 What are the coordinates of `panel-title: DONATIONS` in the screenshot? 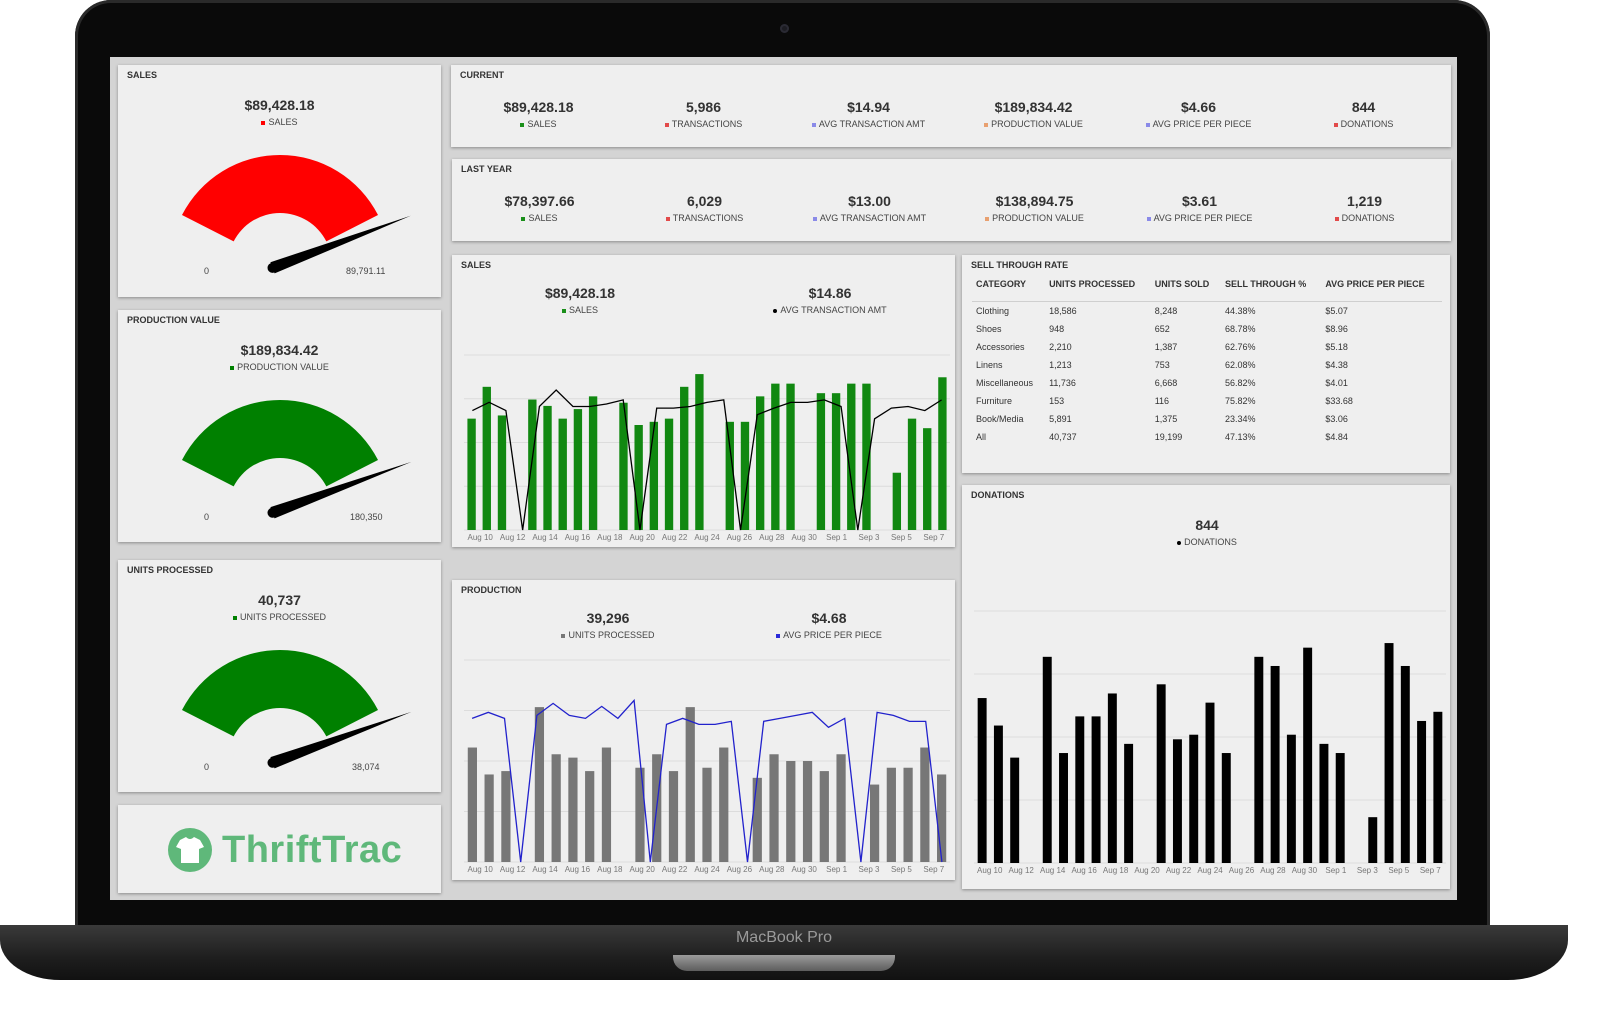 It's located at (998, 495).